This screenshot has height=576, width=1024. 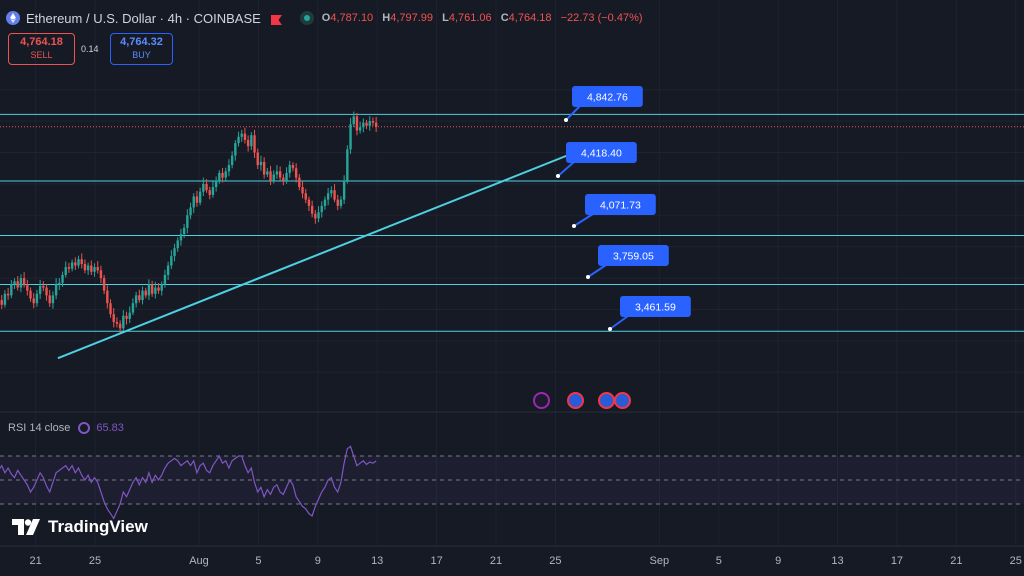 I want to click on x-tick-label: Sep, so click(x=660, y=561).